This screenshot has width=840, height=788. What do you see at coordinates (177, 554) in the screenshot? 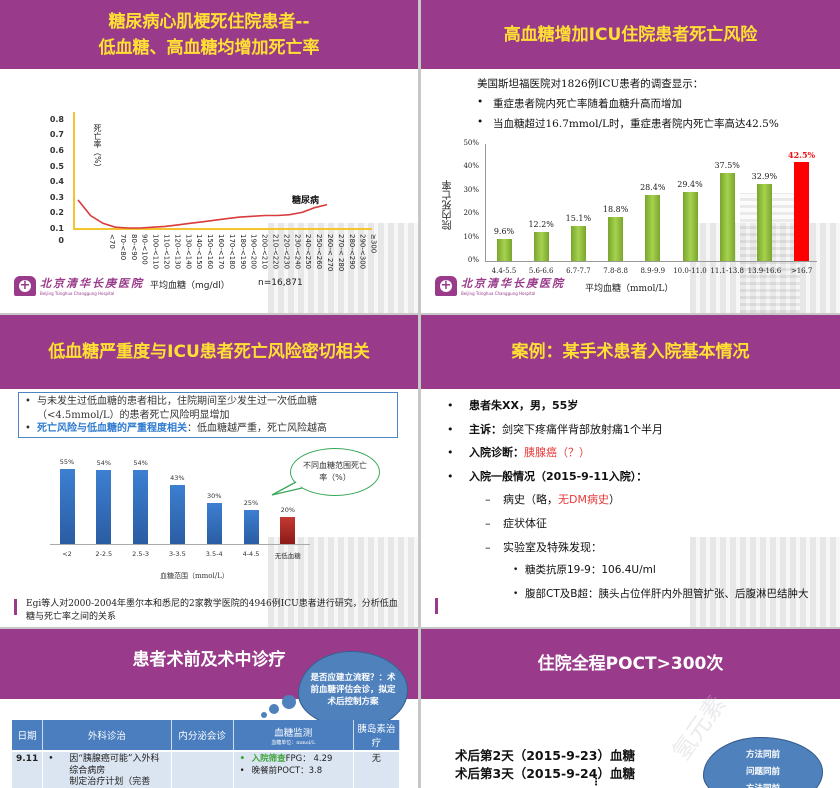
I see `x-tick-label: 3-3.5` at bounding box center [177, 554].